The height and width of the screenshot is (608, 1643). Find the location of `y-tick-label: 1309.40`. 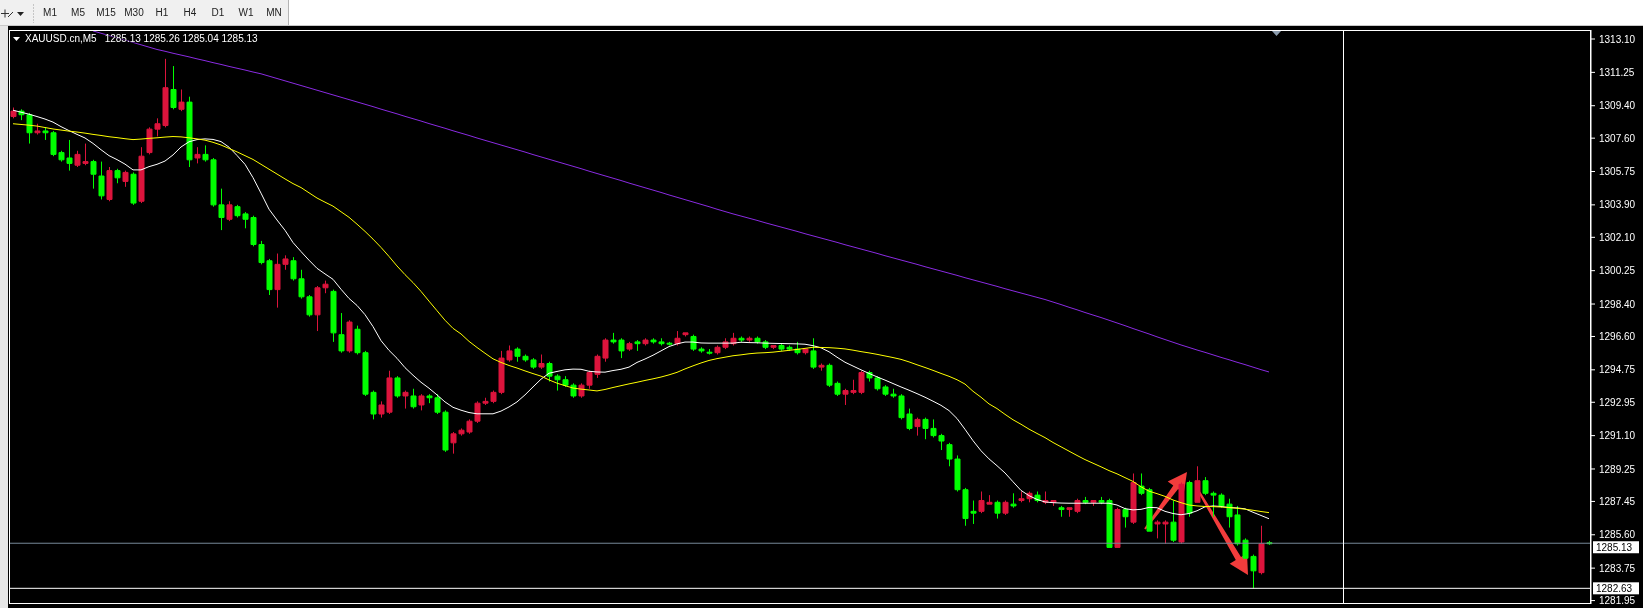

y-tick-label: 1309.40 is located at coordinates (1617, 106).